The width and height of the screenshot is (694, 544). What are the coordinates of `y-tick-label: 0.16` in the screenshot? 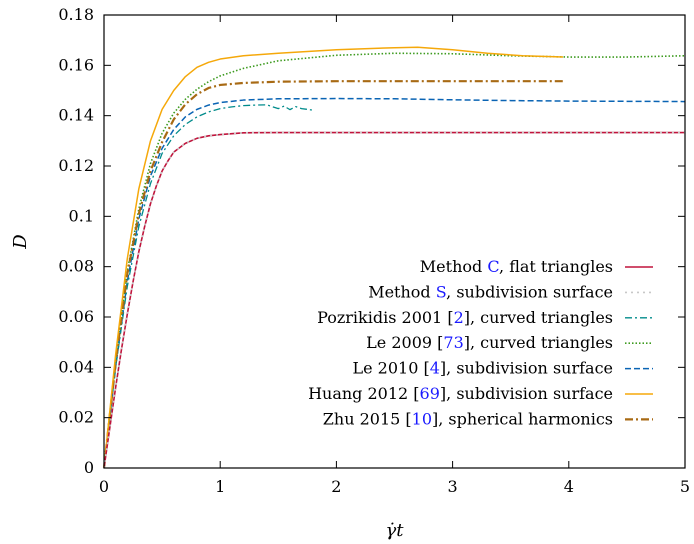 It's located at (76, 64).